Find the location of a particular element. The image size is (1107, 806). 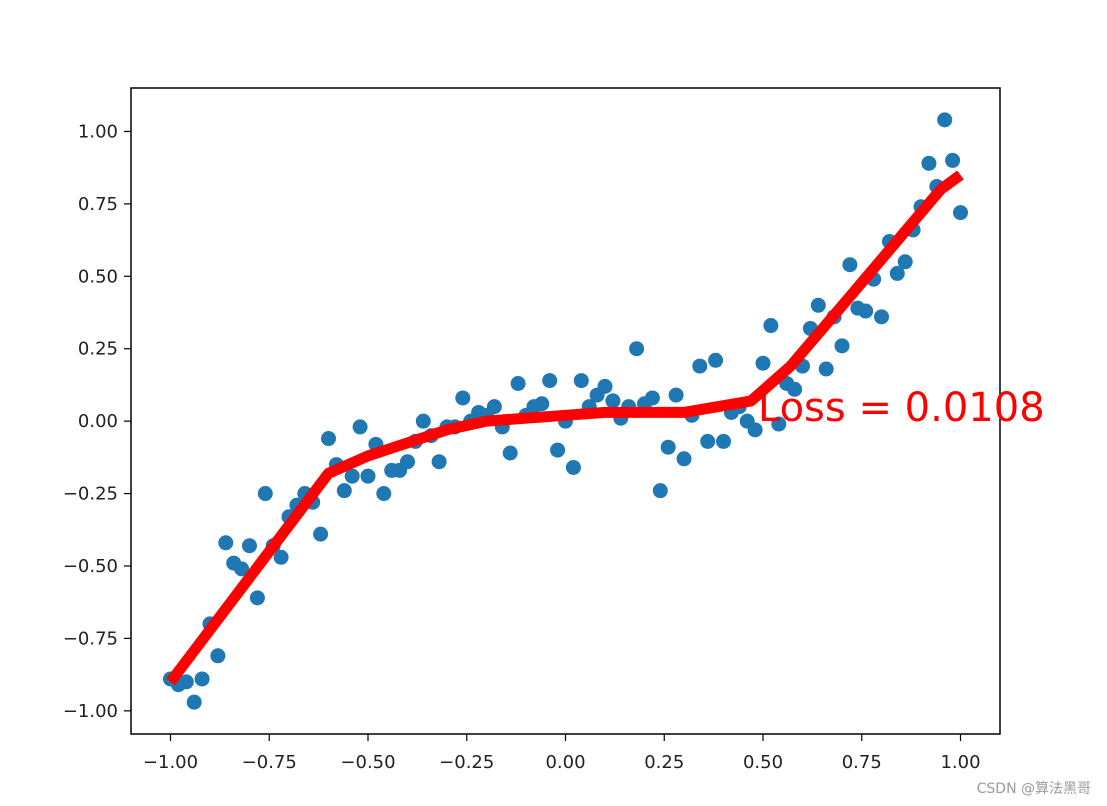

y-tick-label: −0.50 is located at coordinates (90, 566).